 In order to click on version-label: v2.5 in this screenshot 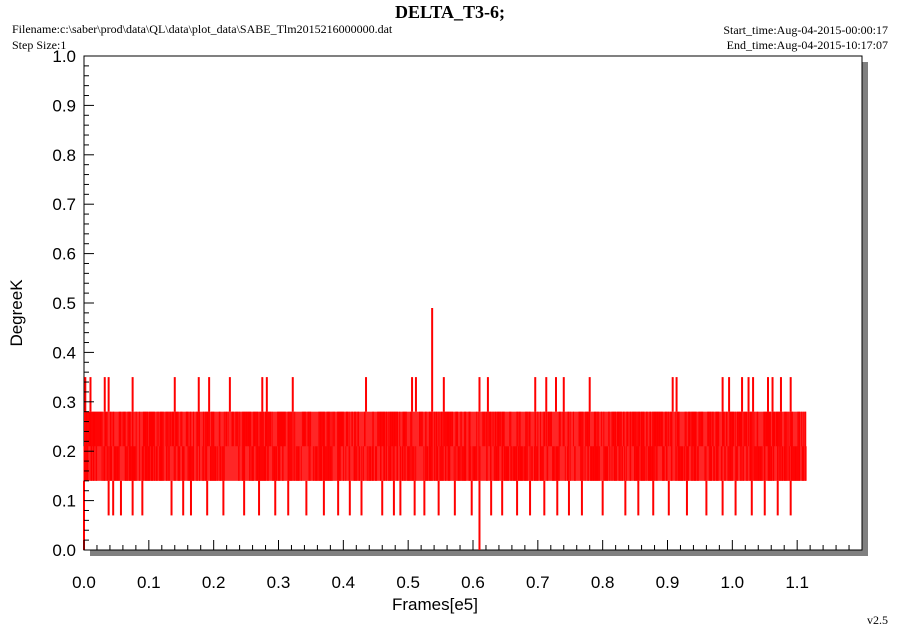, I will do `click(877, 620)`.